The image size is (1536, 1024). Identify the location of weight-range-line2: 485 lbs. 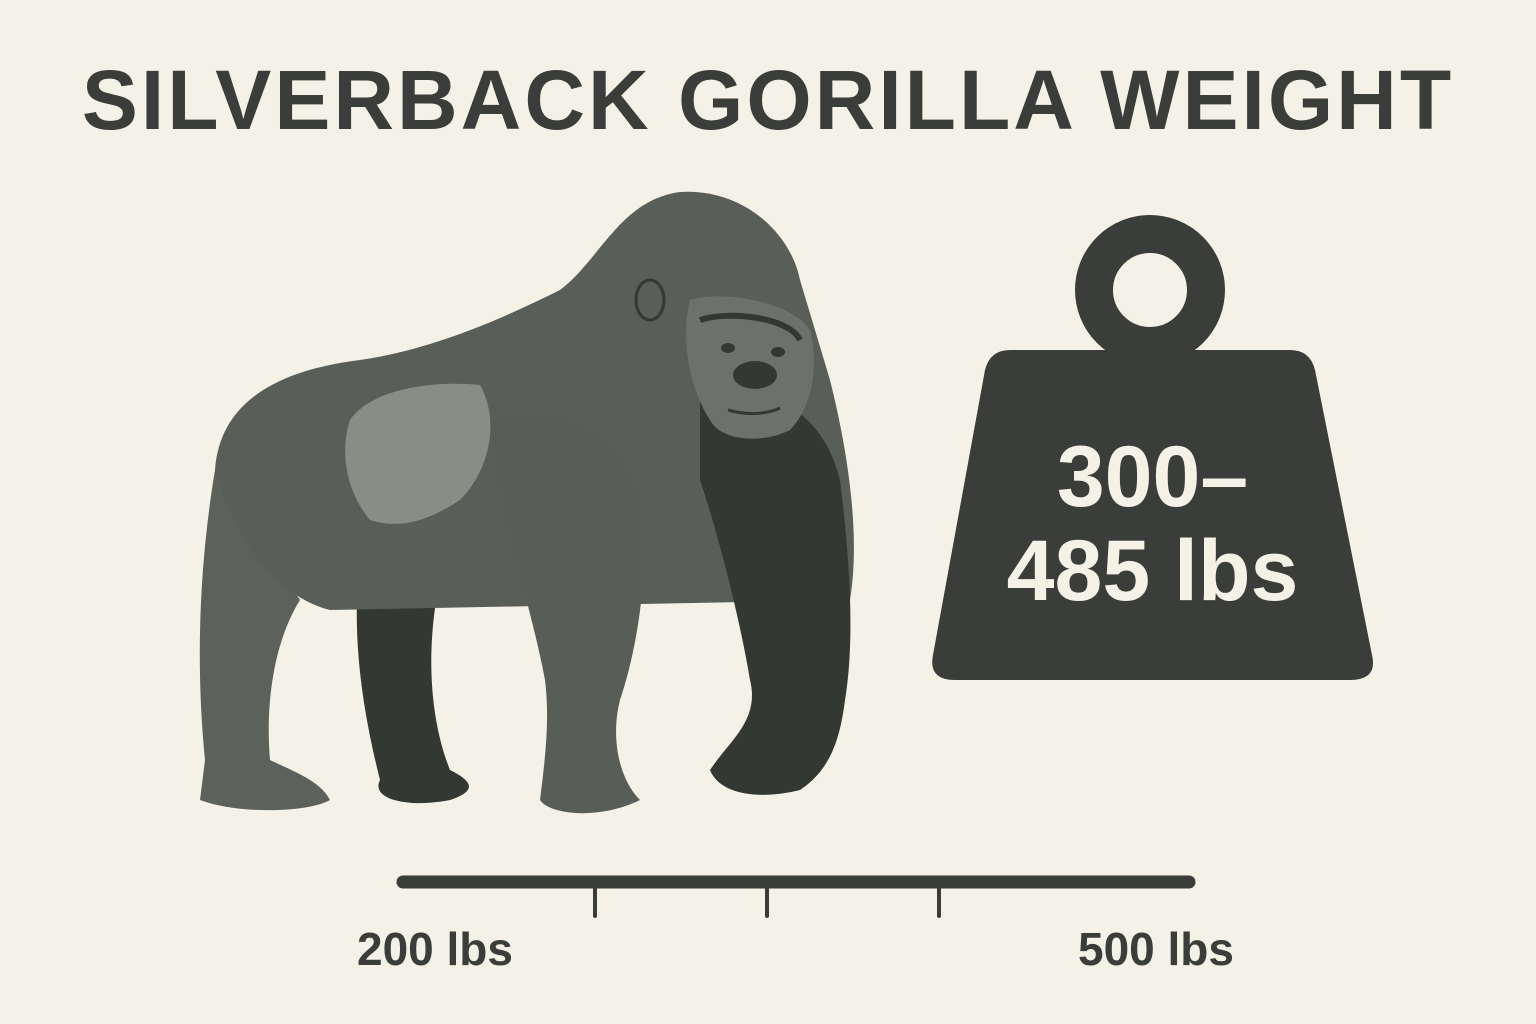
(1152, 571).